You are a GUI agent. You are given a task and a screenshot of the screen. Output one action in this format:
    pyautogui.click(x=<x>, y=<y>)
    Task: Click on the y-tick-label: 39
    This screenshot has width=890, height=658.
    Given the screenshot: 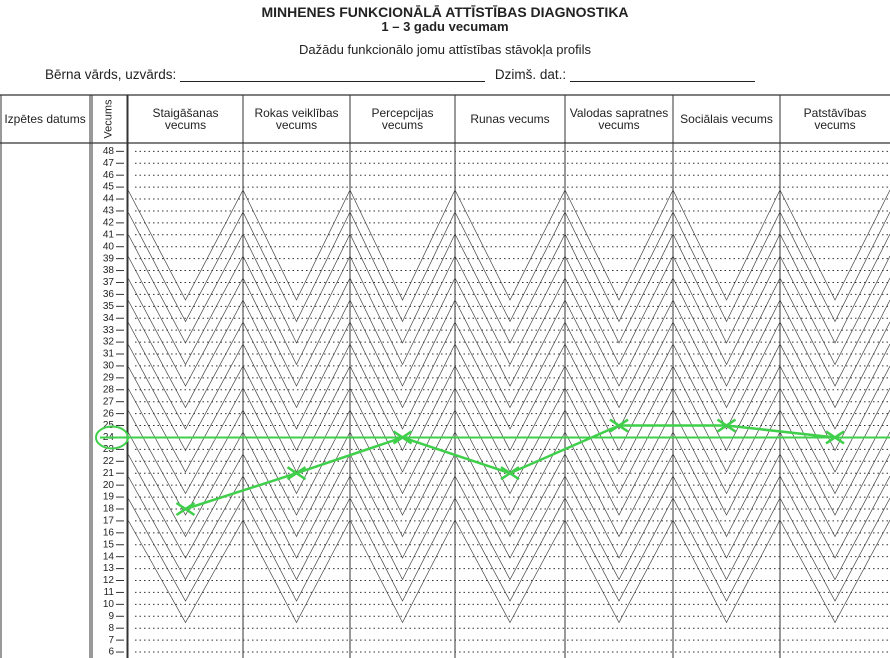 What is the action you would take?
    pyautogui.click(x=109, y=258)
    